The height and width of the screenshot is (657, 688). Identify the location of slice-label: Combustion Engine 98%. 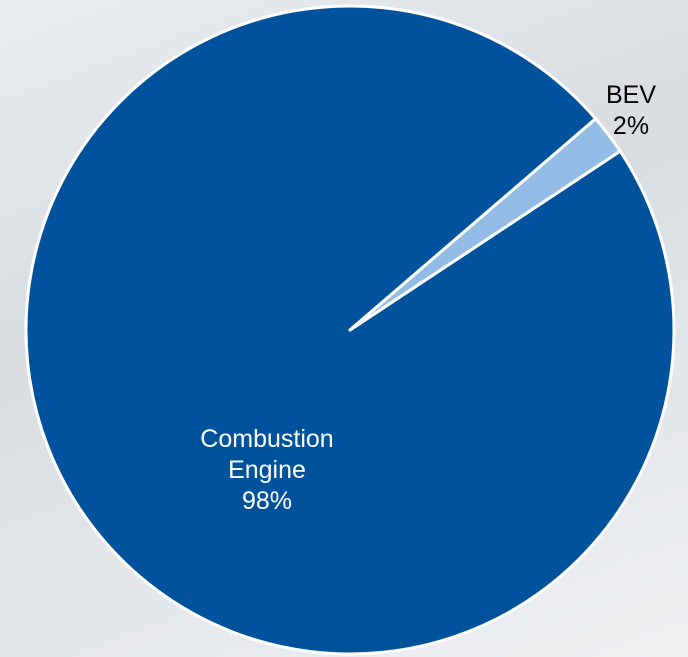
(267, 470).